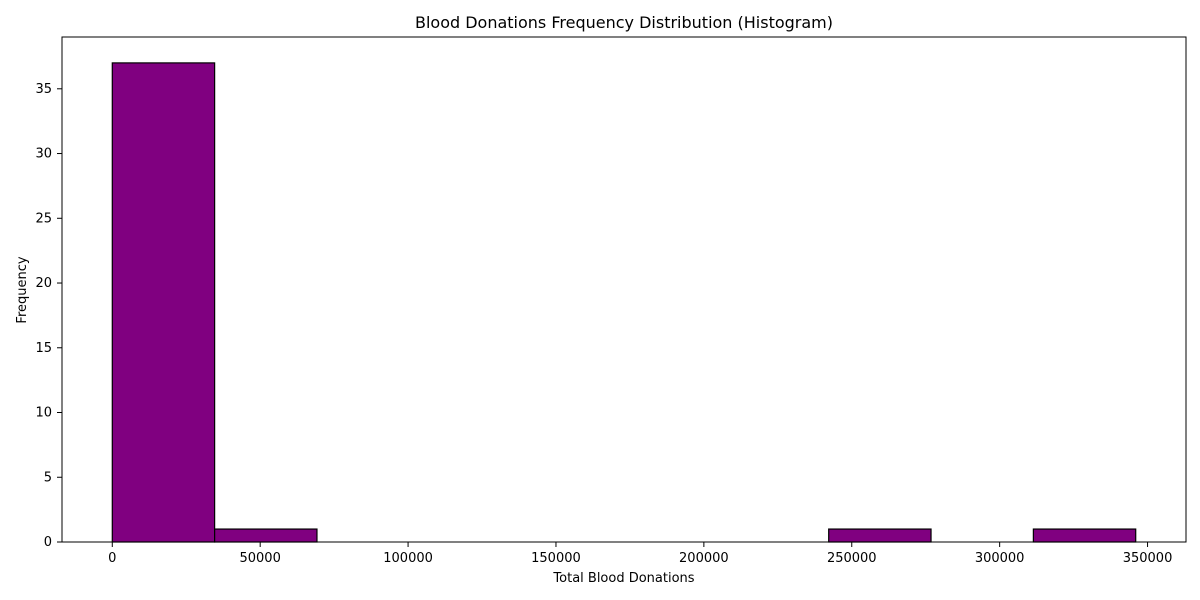 This screenshot has height=600, width=1200. What do you see at coordinates (43, 218) in the screenshot?
I see `y-tick-label: 25` at bounding box center [43, 218].